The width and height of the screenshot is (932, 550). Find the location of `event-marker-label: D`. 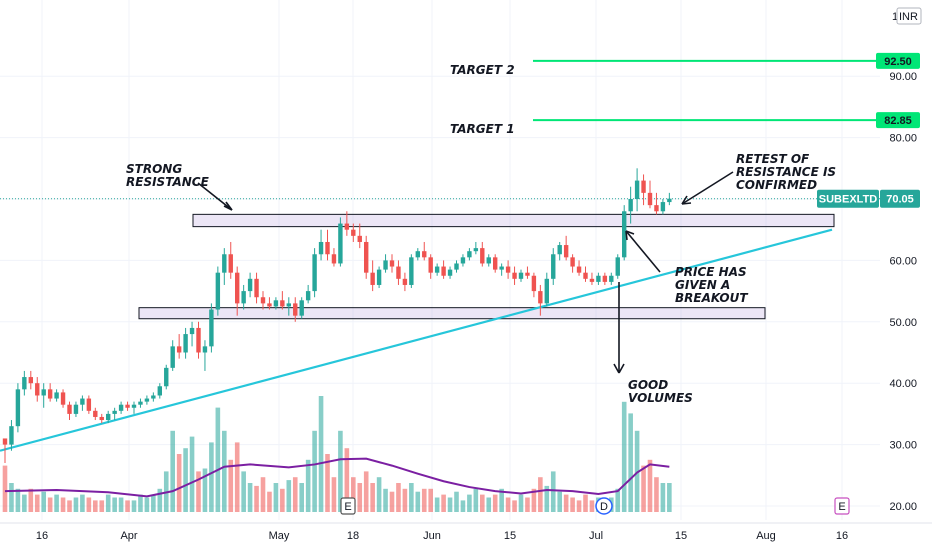

event-marker-label: D is located at coordinates (604, 507).